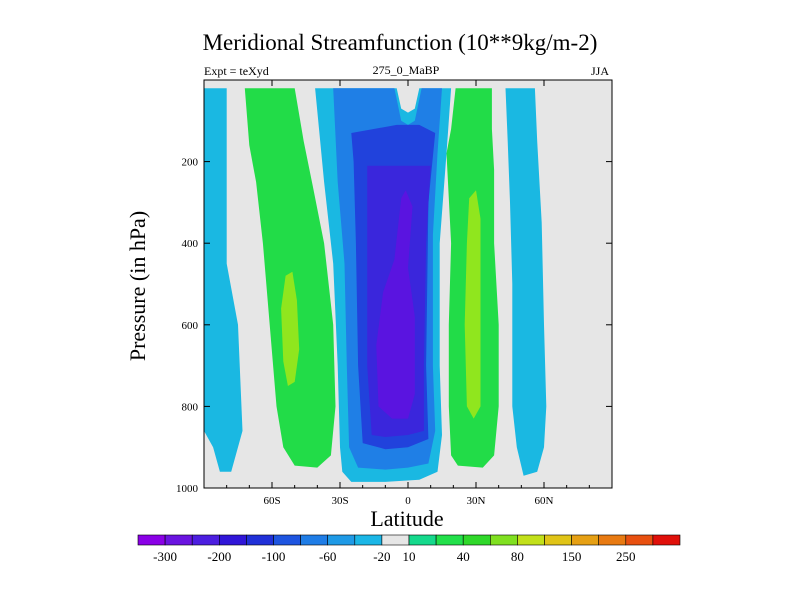 The width and height of the screenshot is (800, 600). Describe the element at coordinates (517, 556) in the screenshot. I see `colorbar-label: 80` at that location.